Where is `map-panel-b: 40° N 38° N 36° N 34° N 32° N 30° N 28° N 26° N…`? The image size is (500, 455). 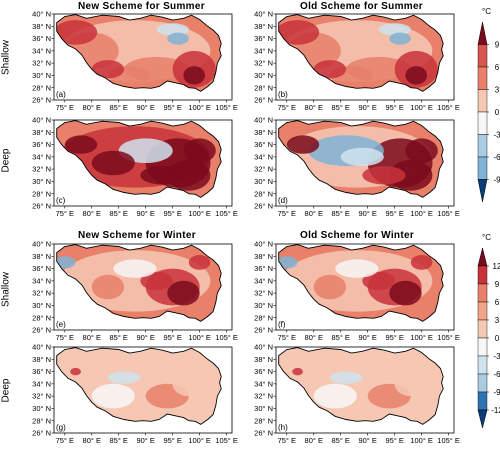
map-panel-b: 40° N 38° N 36° N 34° N 32° N 30° N 28° N 26° N… is located at coordinates (357, 61).